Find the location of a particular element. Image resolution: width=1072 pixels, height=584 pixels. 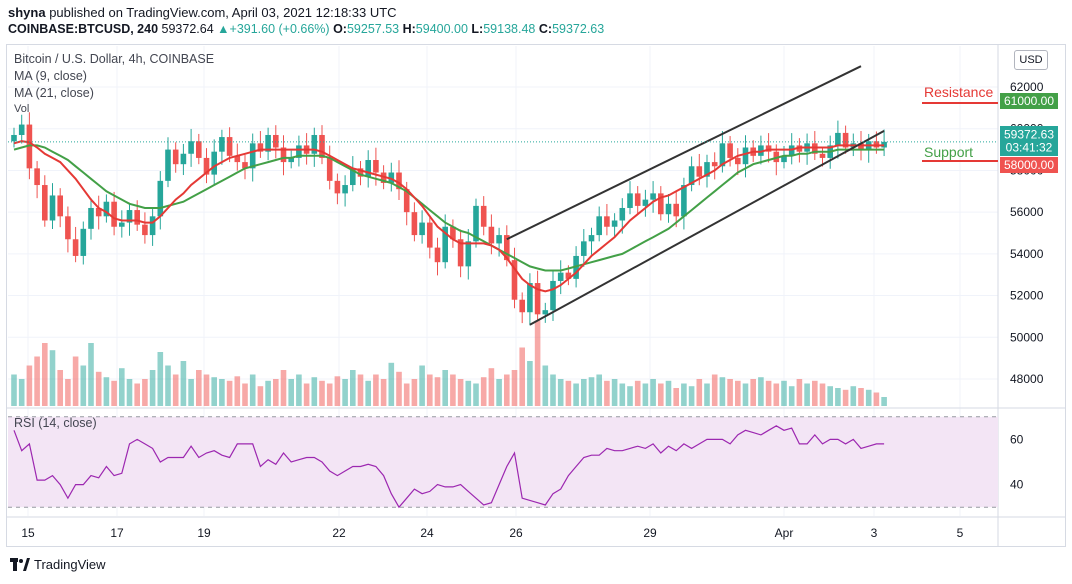

tradingview-footer: TradingView is located at coordinates (58, 564).